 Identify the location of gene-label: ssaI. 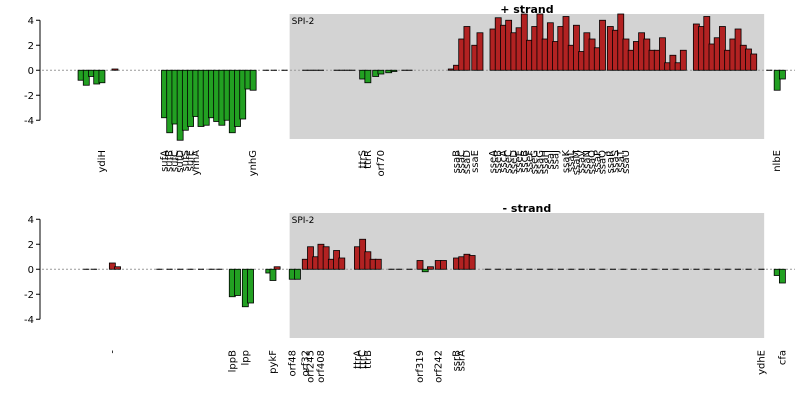
(550, 160).